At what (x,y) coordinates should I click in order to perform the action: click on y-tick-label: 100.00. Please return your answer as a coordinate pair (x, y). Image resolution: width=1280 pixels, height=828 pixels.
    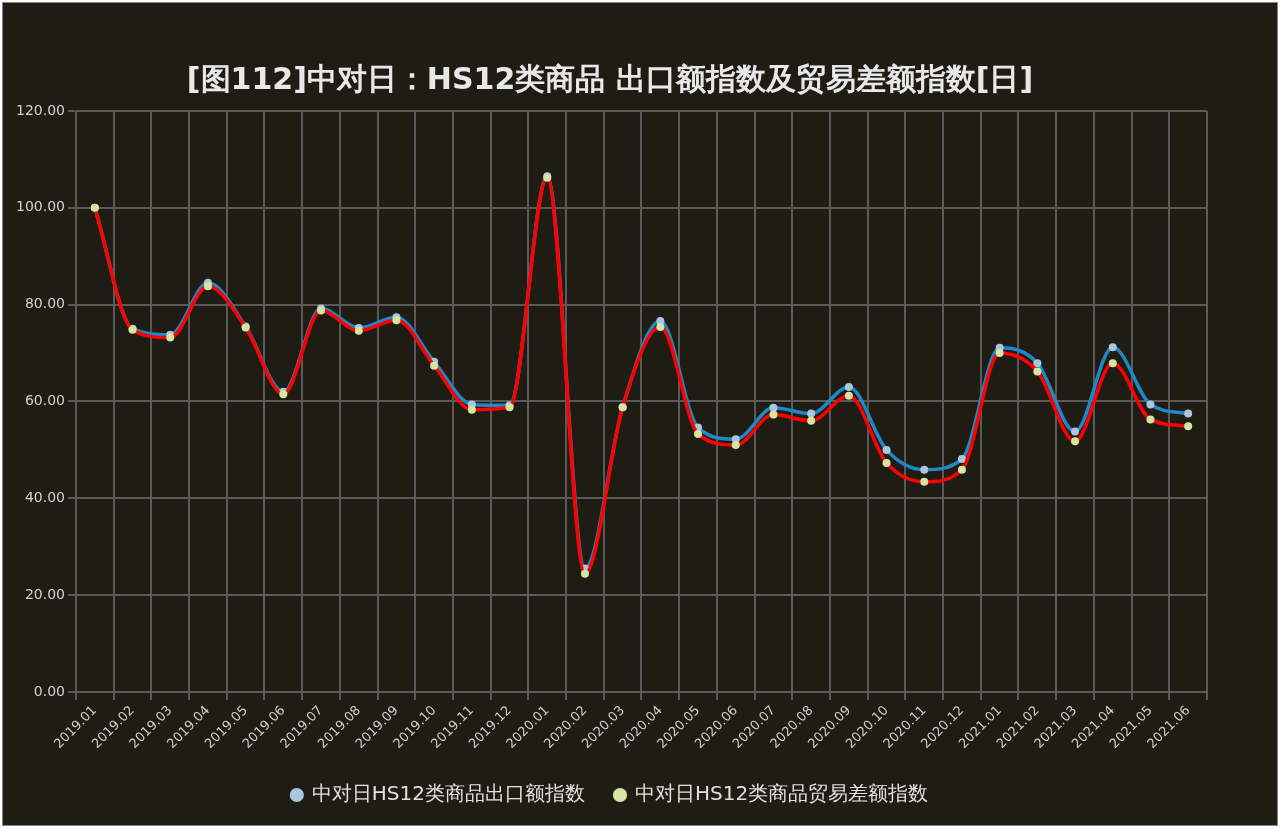
    Looking at the image, I should click on (40, 206).